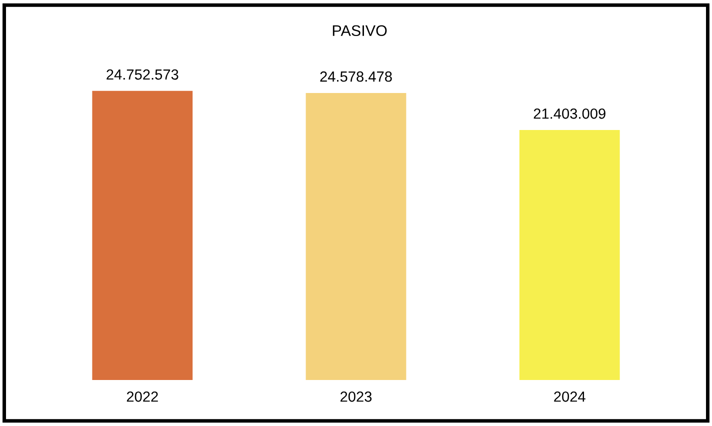 Image resolution: width=712 pixels, height=426 pixels. I want to click on data-label: 21.403.009, so click(570, 113).